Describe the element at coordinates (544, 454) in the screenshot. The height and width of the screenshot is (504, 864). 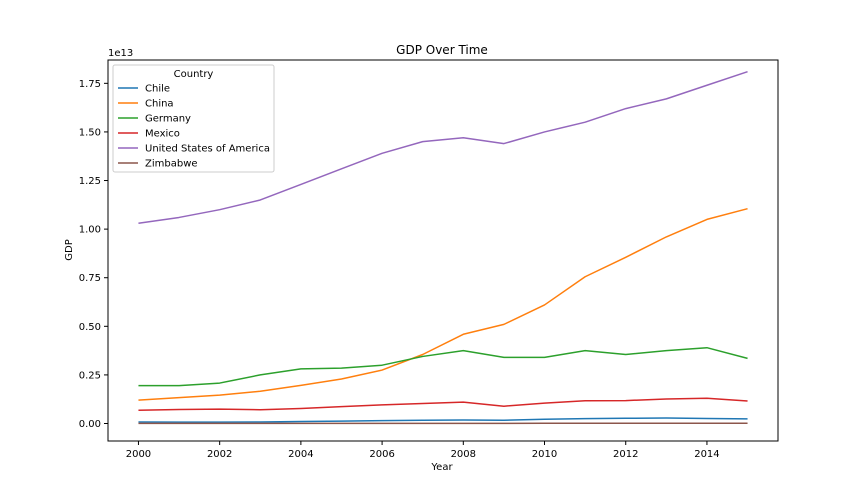
I see `x-tick-label: 2010` at that location.